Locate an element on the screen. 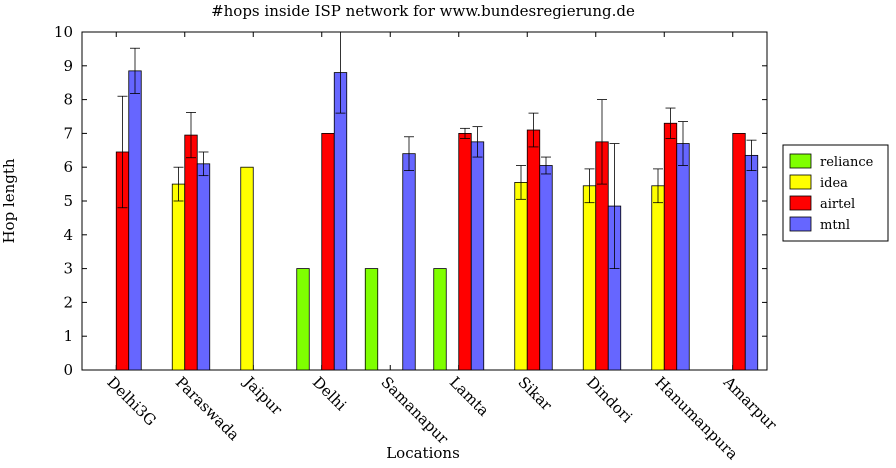  x-tick-label: Delhi3G is located at coordinates (131, 401).